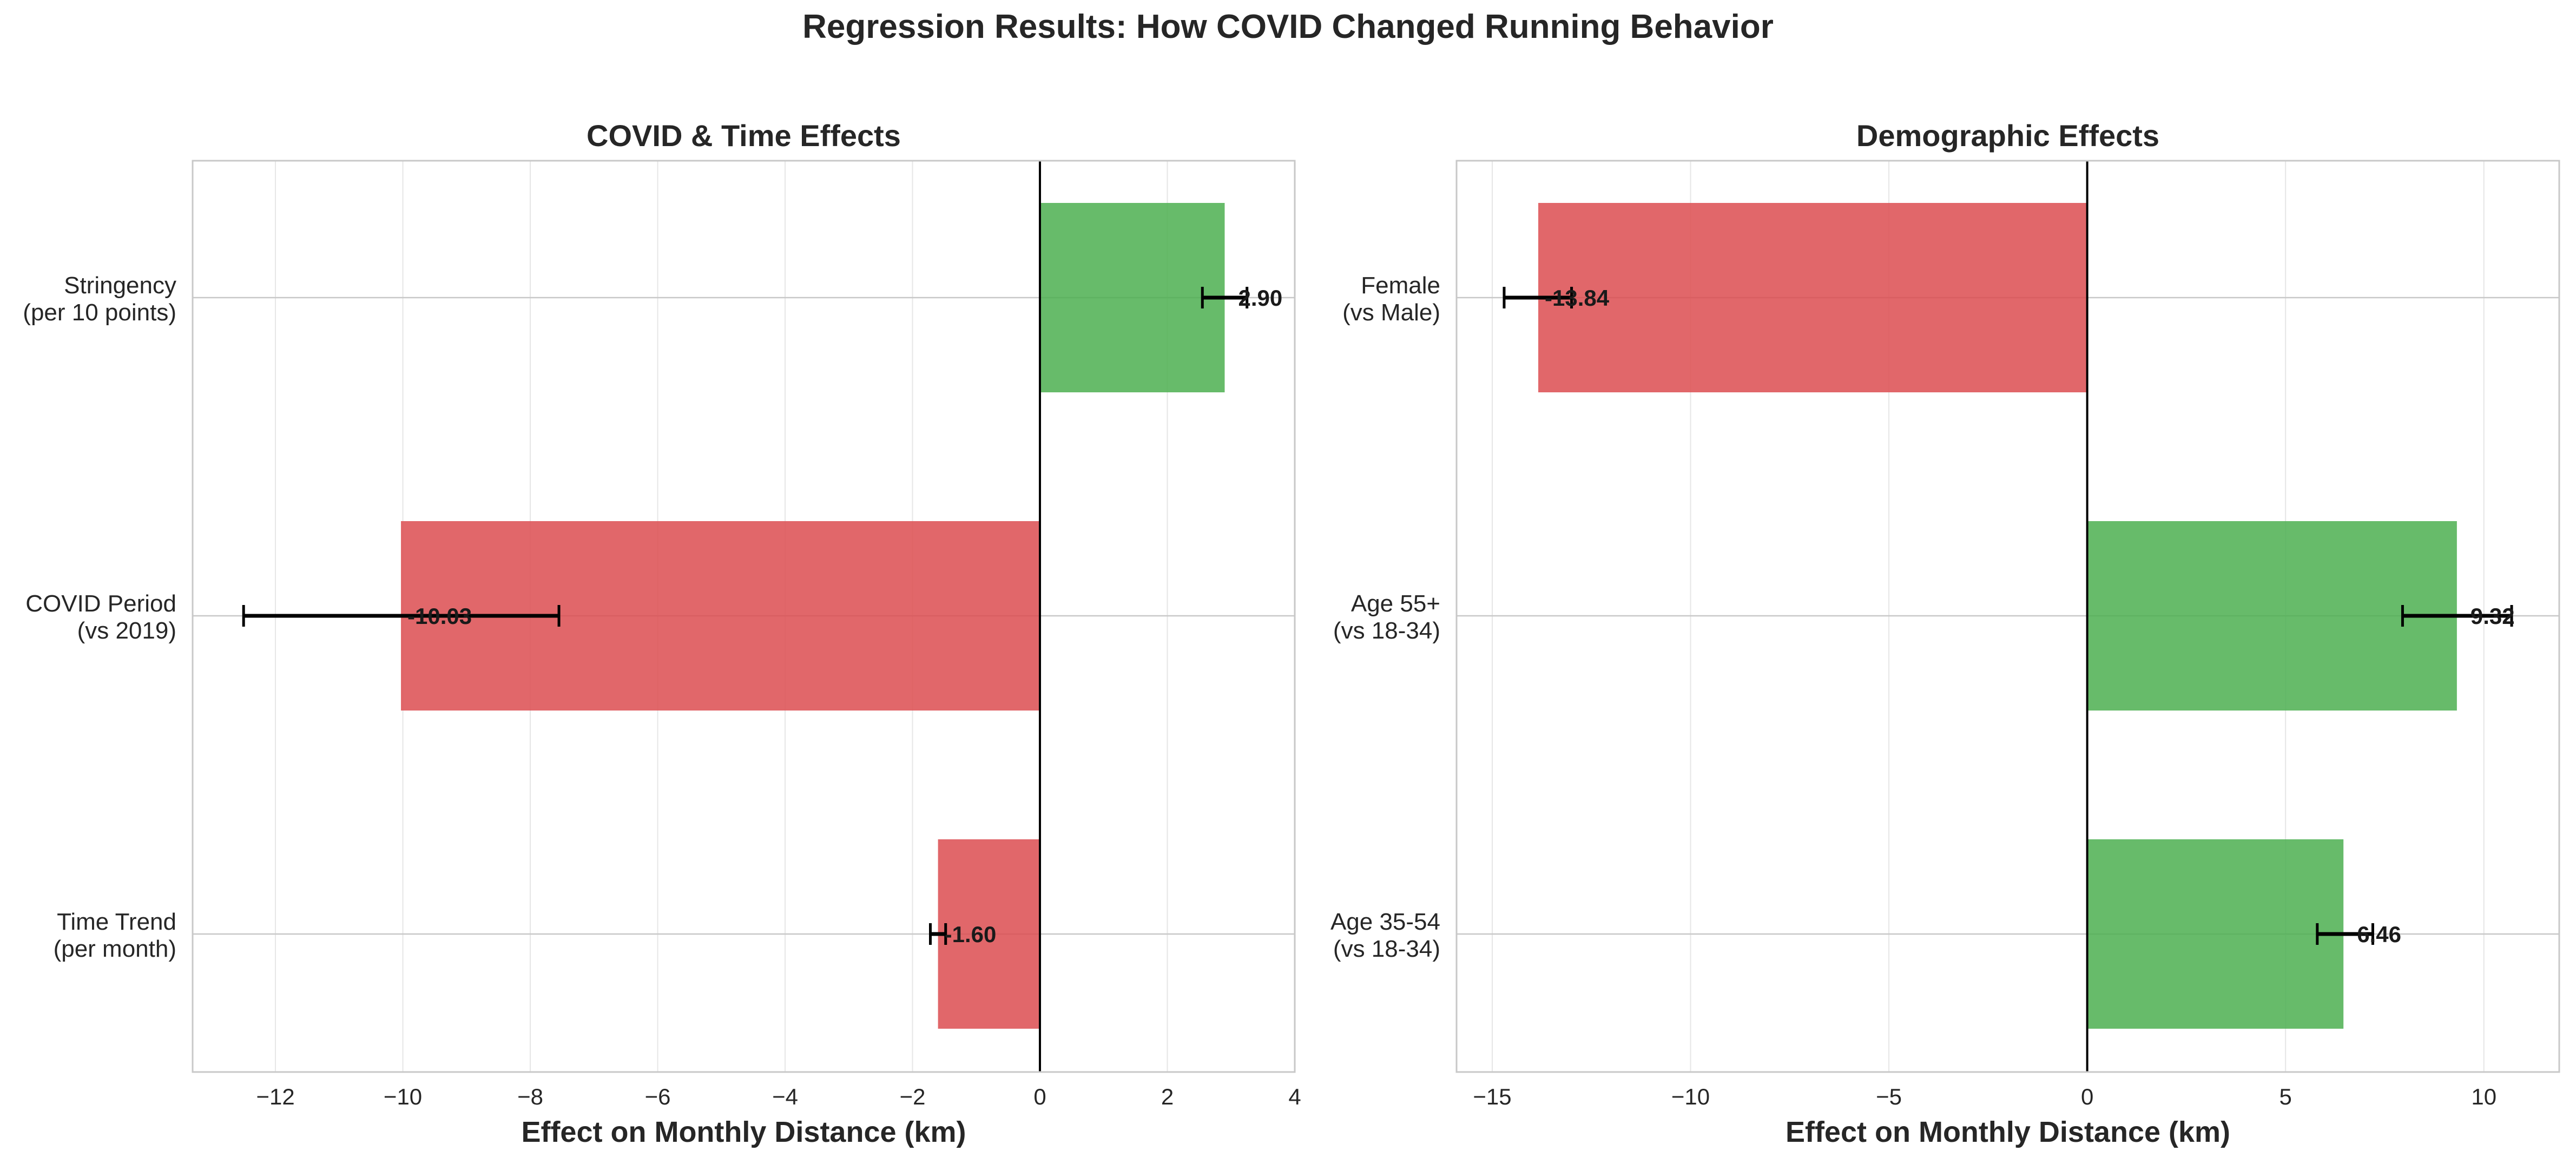 The height and width of the screenshot is (1164, 2576). I want to click on y-tick-label: Female (vs Male), so click(1391, 299).